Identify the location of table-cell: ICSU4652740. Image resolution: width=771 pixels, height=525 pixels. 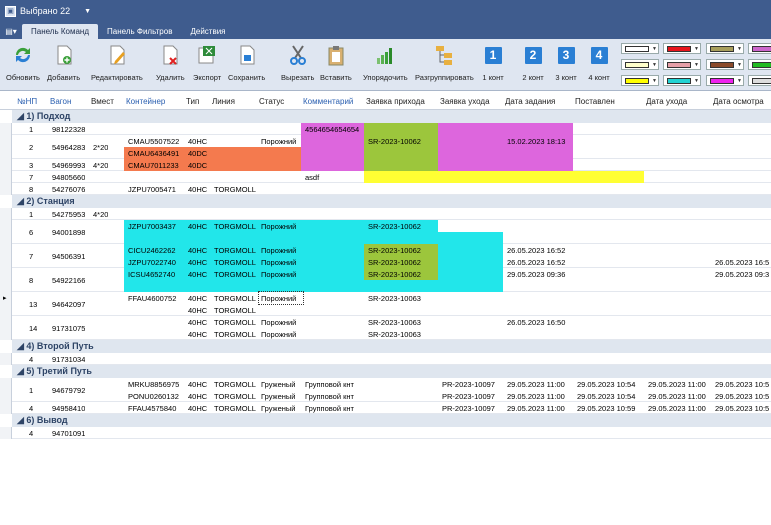
(152, 274).